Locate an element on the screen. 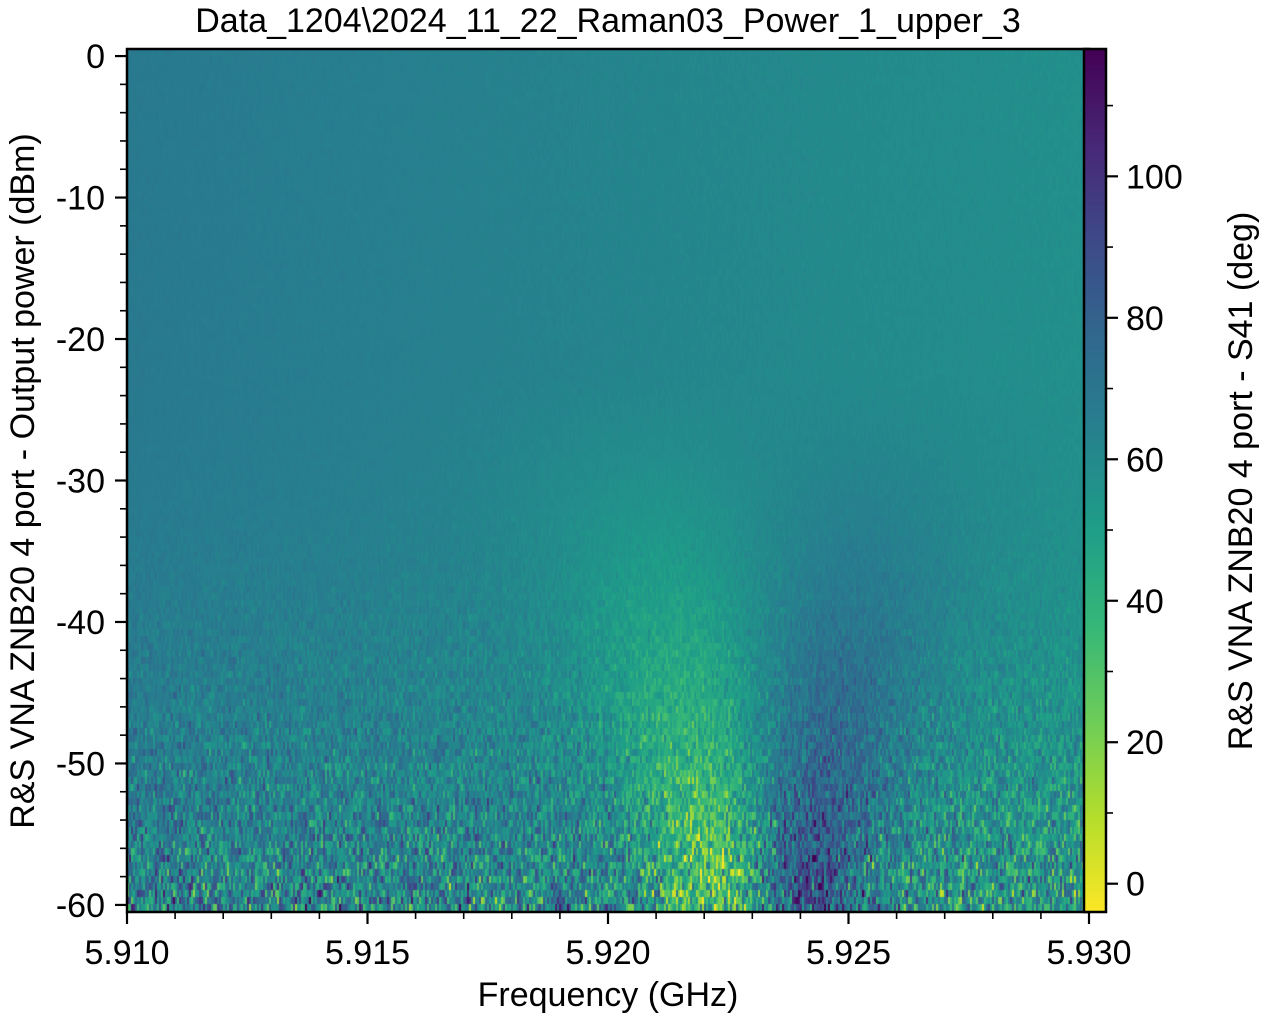  colorbar-tick-label: 60 is located at coordinates (1145, 460).